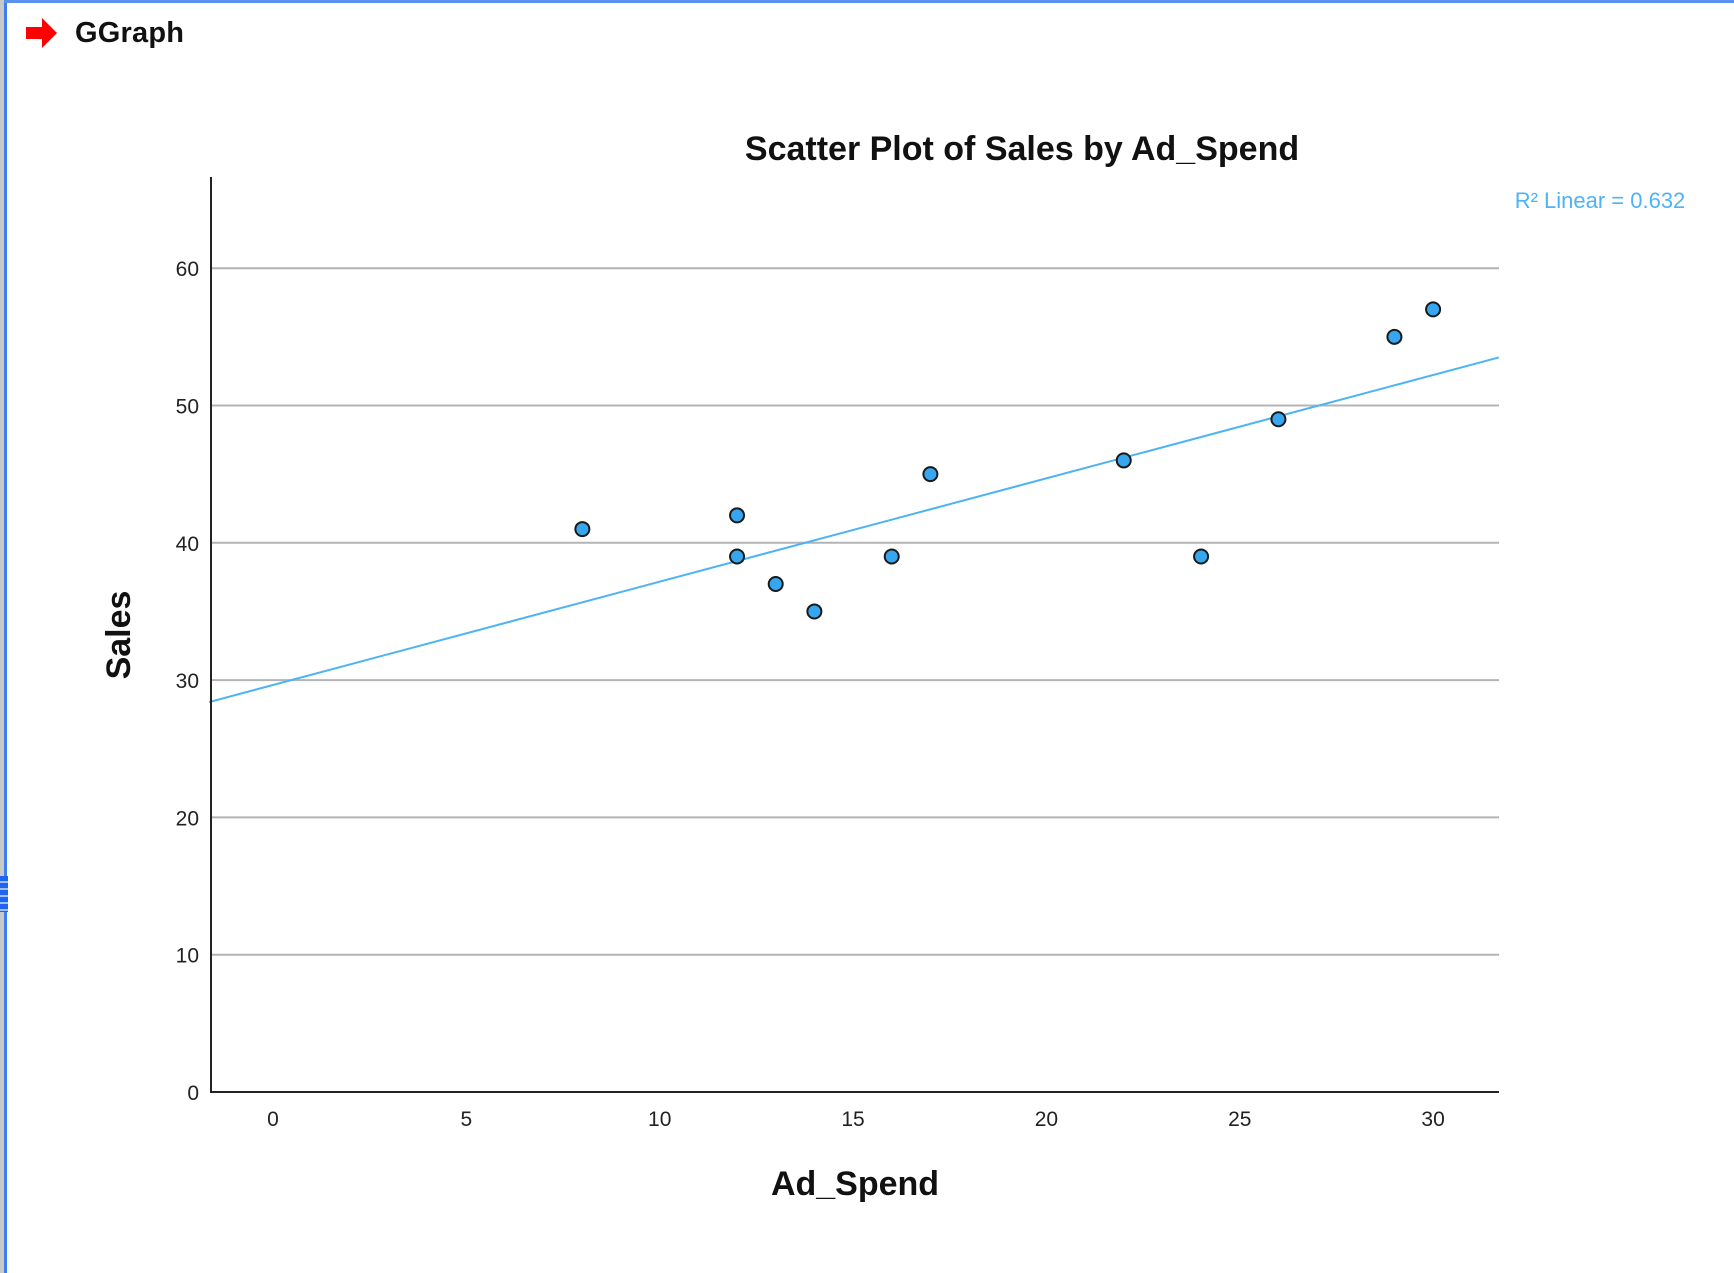  Describe the element at coordinates (1432, 1119) in the screenshot. I see `x-tick-label: 30` at that location.